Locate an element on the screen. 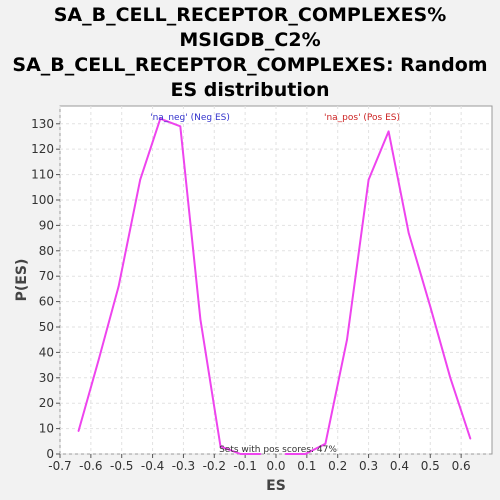 The image size is (500, 500). y-tick-label: 50 is located at coordinates (46, 327).